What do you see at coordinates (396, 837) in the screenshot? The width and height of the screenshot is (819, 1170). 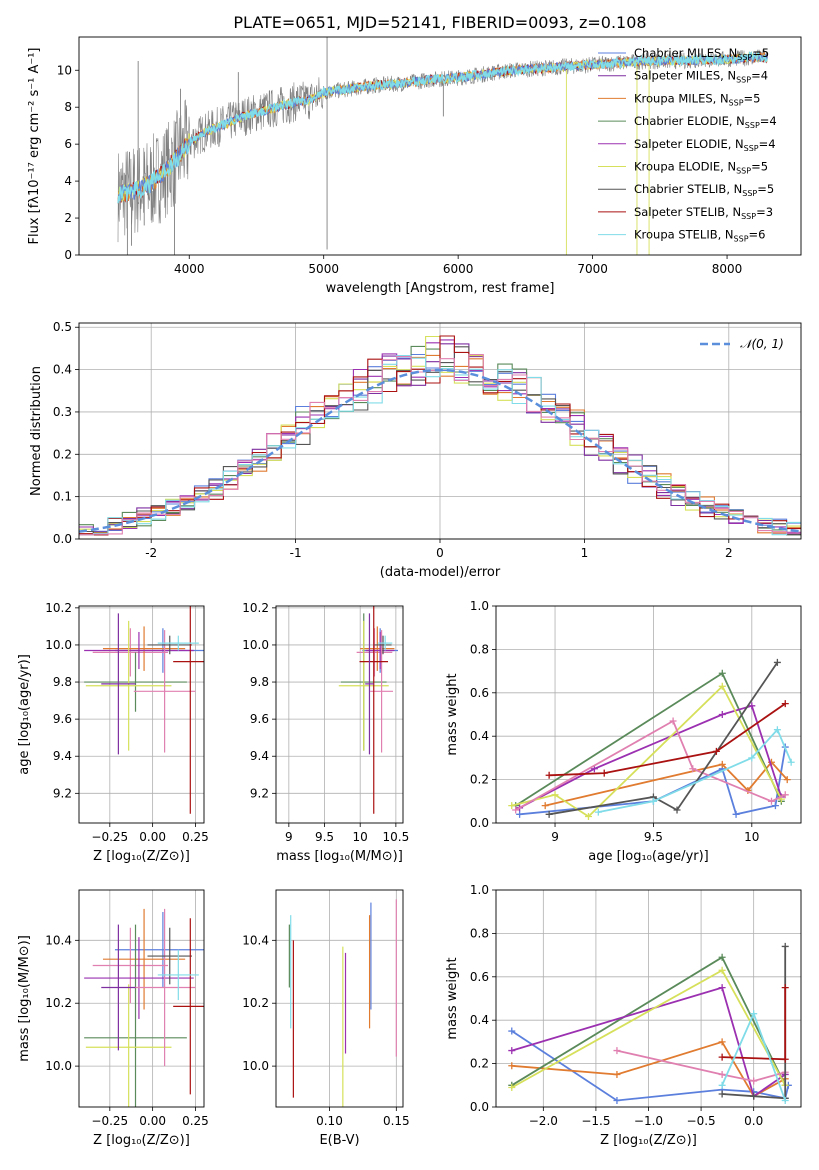 I see `age_vs_mass-x-tick-label: 10.5` at bounding box center [396, 837].